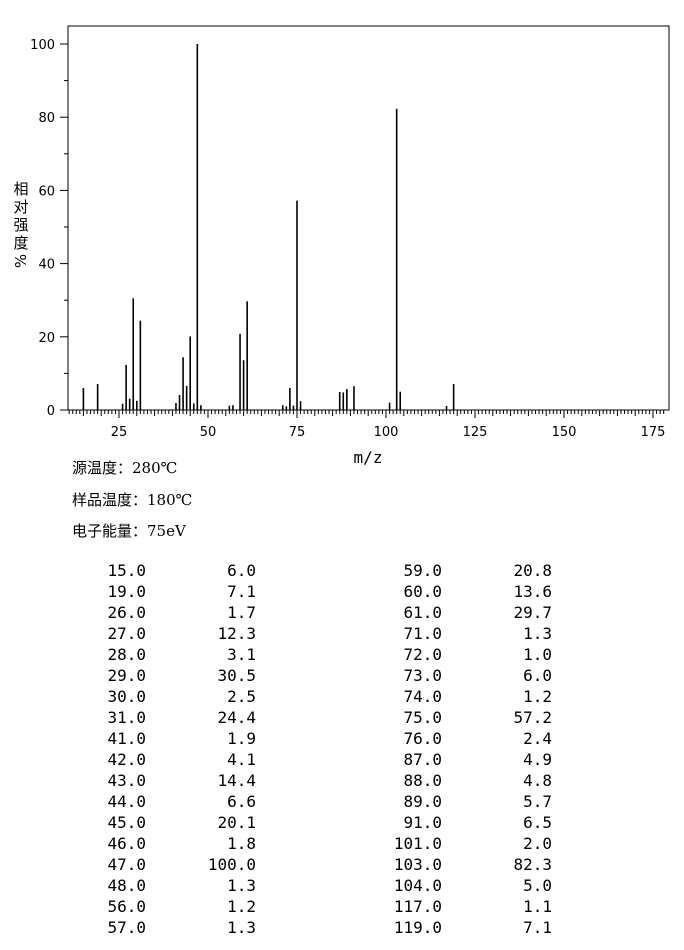 The width and height of the screenshot is (684, 950). I want to click on abundance-cell: 24.4, so click(236, 717).